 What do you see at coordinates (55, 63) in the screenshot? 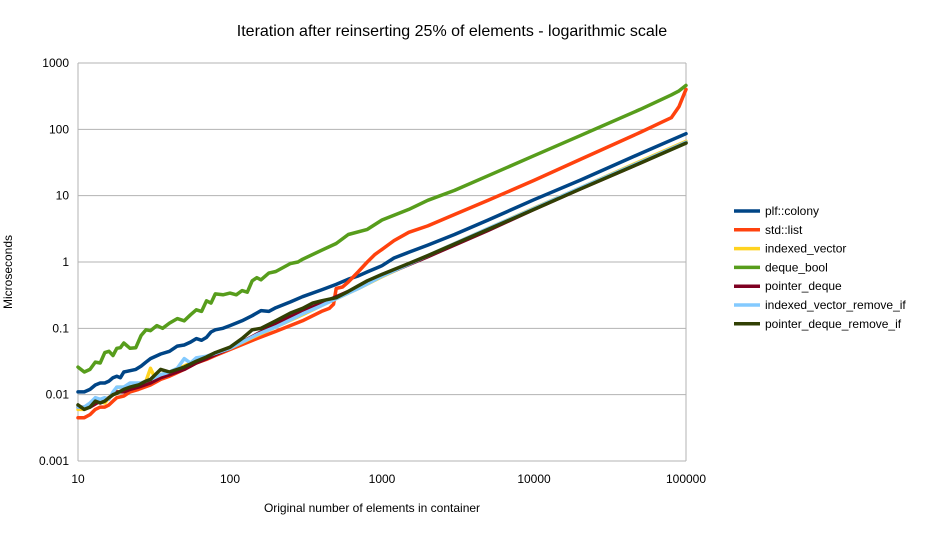
I see `y-tick-label: 1000` at bounding box center [55, 63].